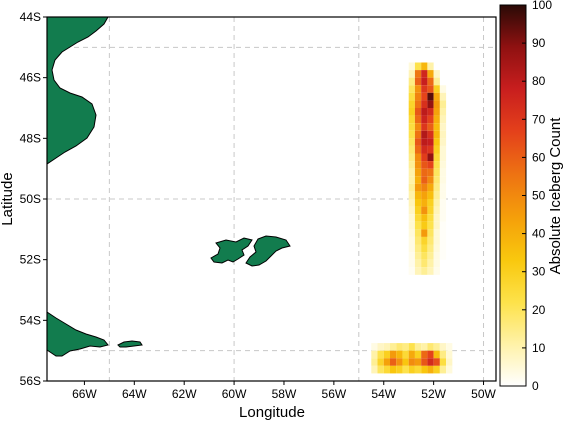  What do you see at coordinates (30, 138) in the screenshot?
I see `y-tick-label: 48S` at bounding box center [30, 138].